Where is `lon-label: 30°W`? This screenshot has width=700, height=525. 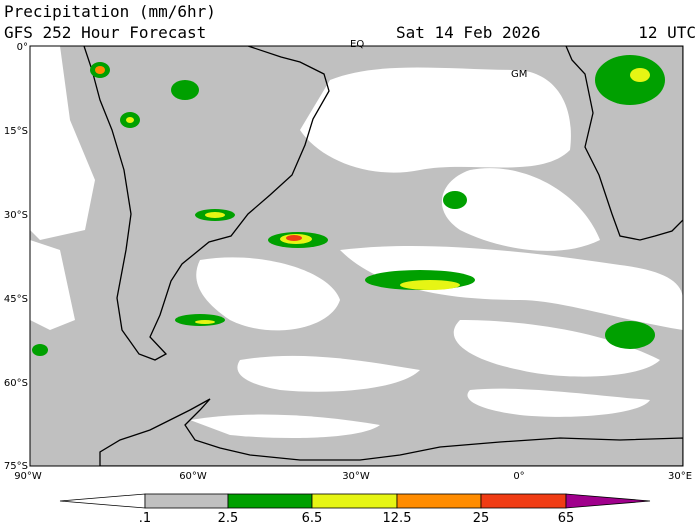 lon-label: 30°W is located at coordinates (356, 476).